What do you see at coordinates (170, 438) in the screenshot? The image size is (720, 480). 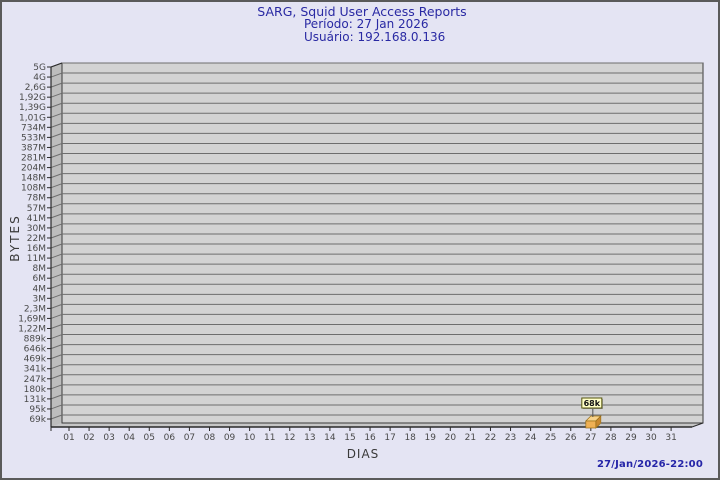 I see `x-tick-label: 06` at bounding box center [170, 438].